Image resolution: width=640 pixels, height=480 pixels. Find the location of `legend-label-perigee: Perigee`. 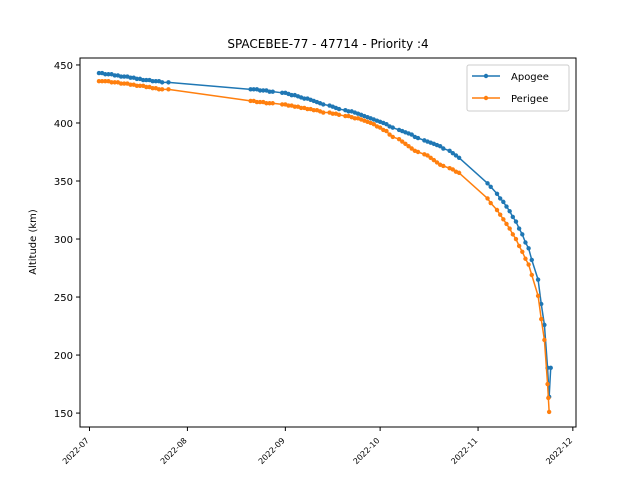

legend-label-perigee: Perigee is located at coordinates (529, 99).